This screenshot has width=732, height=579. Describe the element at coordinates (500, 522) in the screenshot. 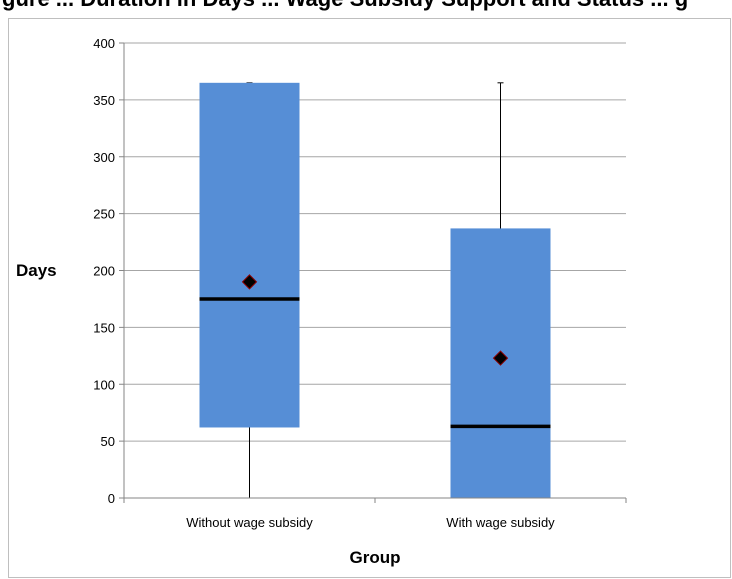

I see `x-category-label: With wage subsidy` at that location.